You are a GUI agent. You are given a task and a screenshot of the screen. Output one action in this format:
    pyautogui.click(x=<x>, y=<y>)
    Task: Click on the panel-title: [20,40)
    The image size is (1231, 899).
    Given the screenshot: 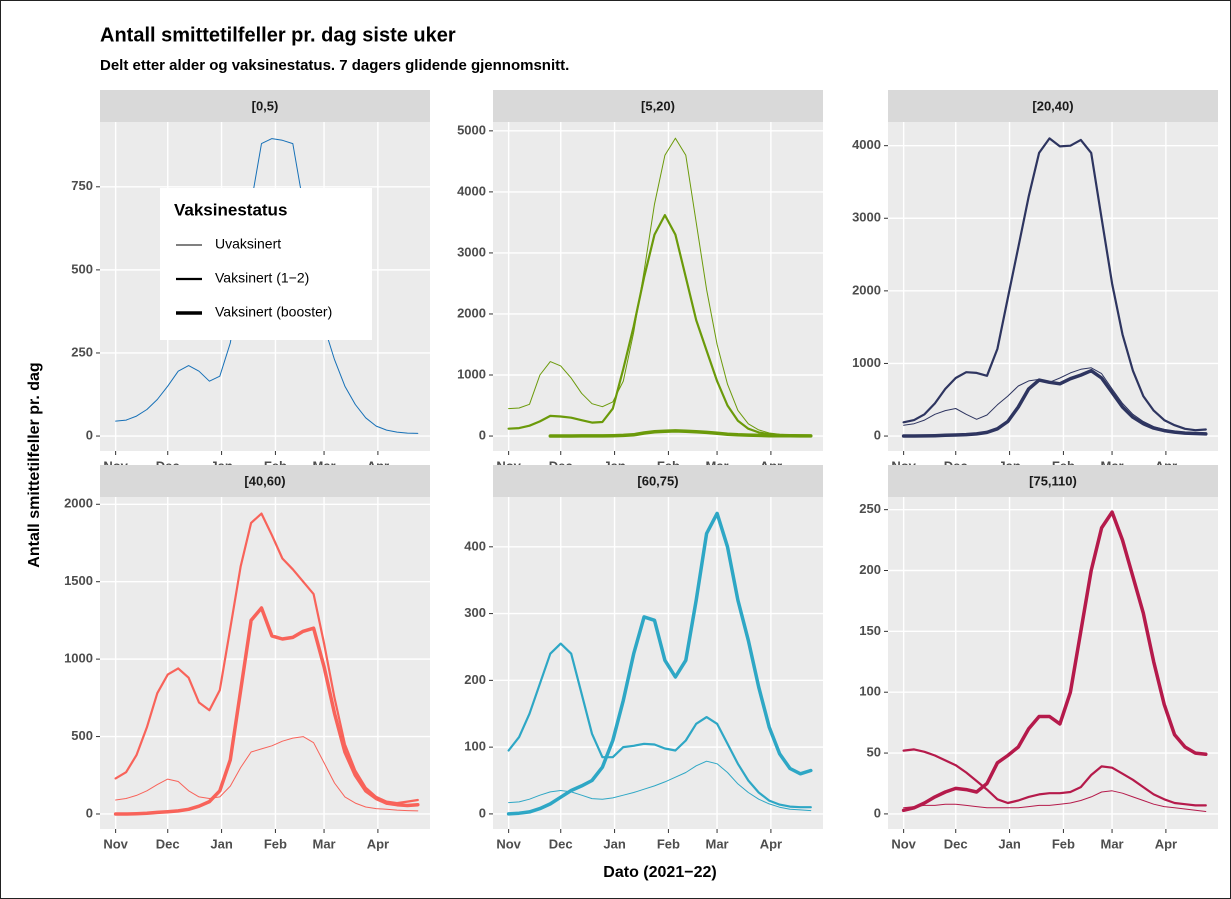 What is the action you would take?
    pyautogui.click(x=1052, y=105)
    